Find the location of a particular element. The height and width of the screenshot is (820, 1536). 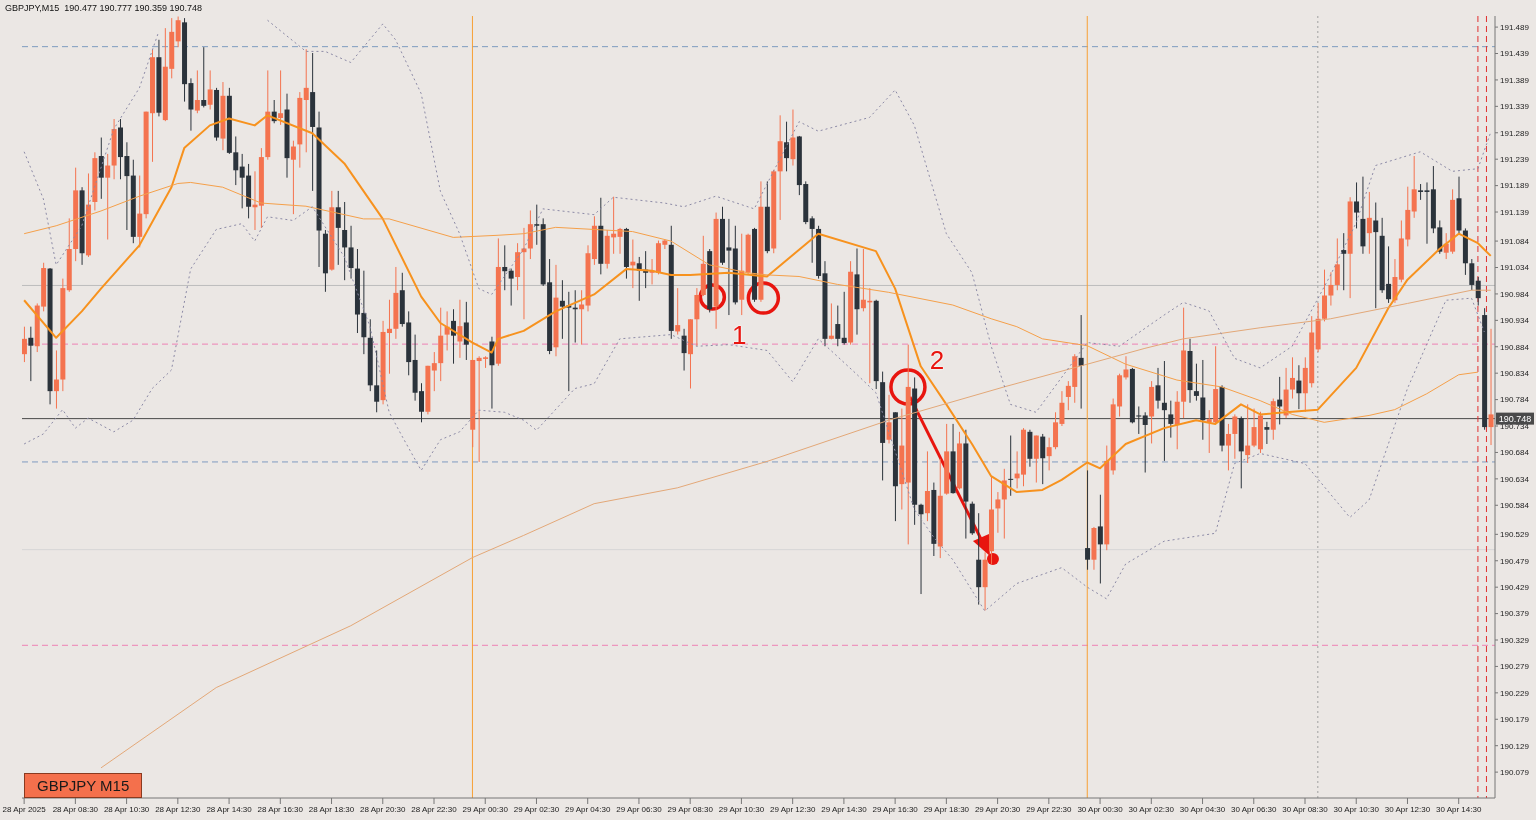

x-tick-label: 30 Apr 12:30 is located at coordinates (1407, 809).